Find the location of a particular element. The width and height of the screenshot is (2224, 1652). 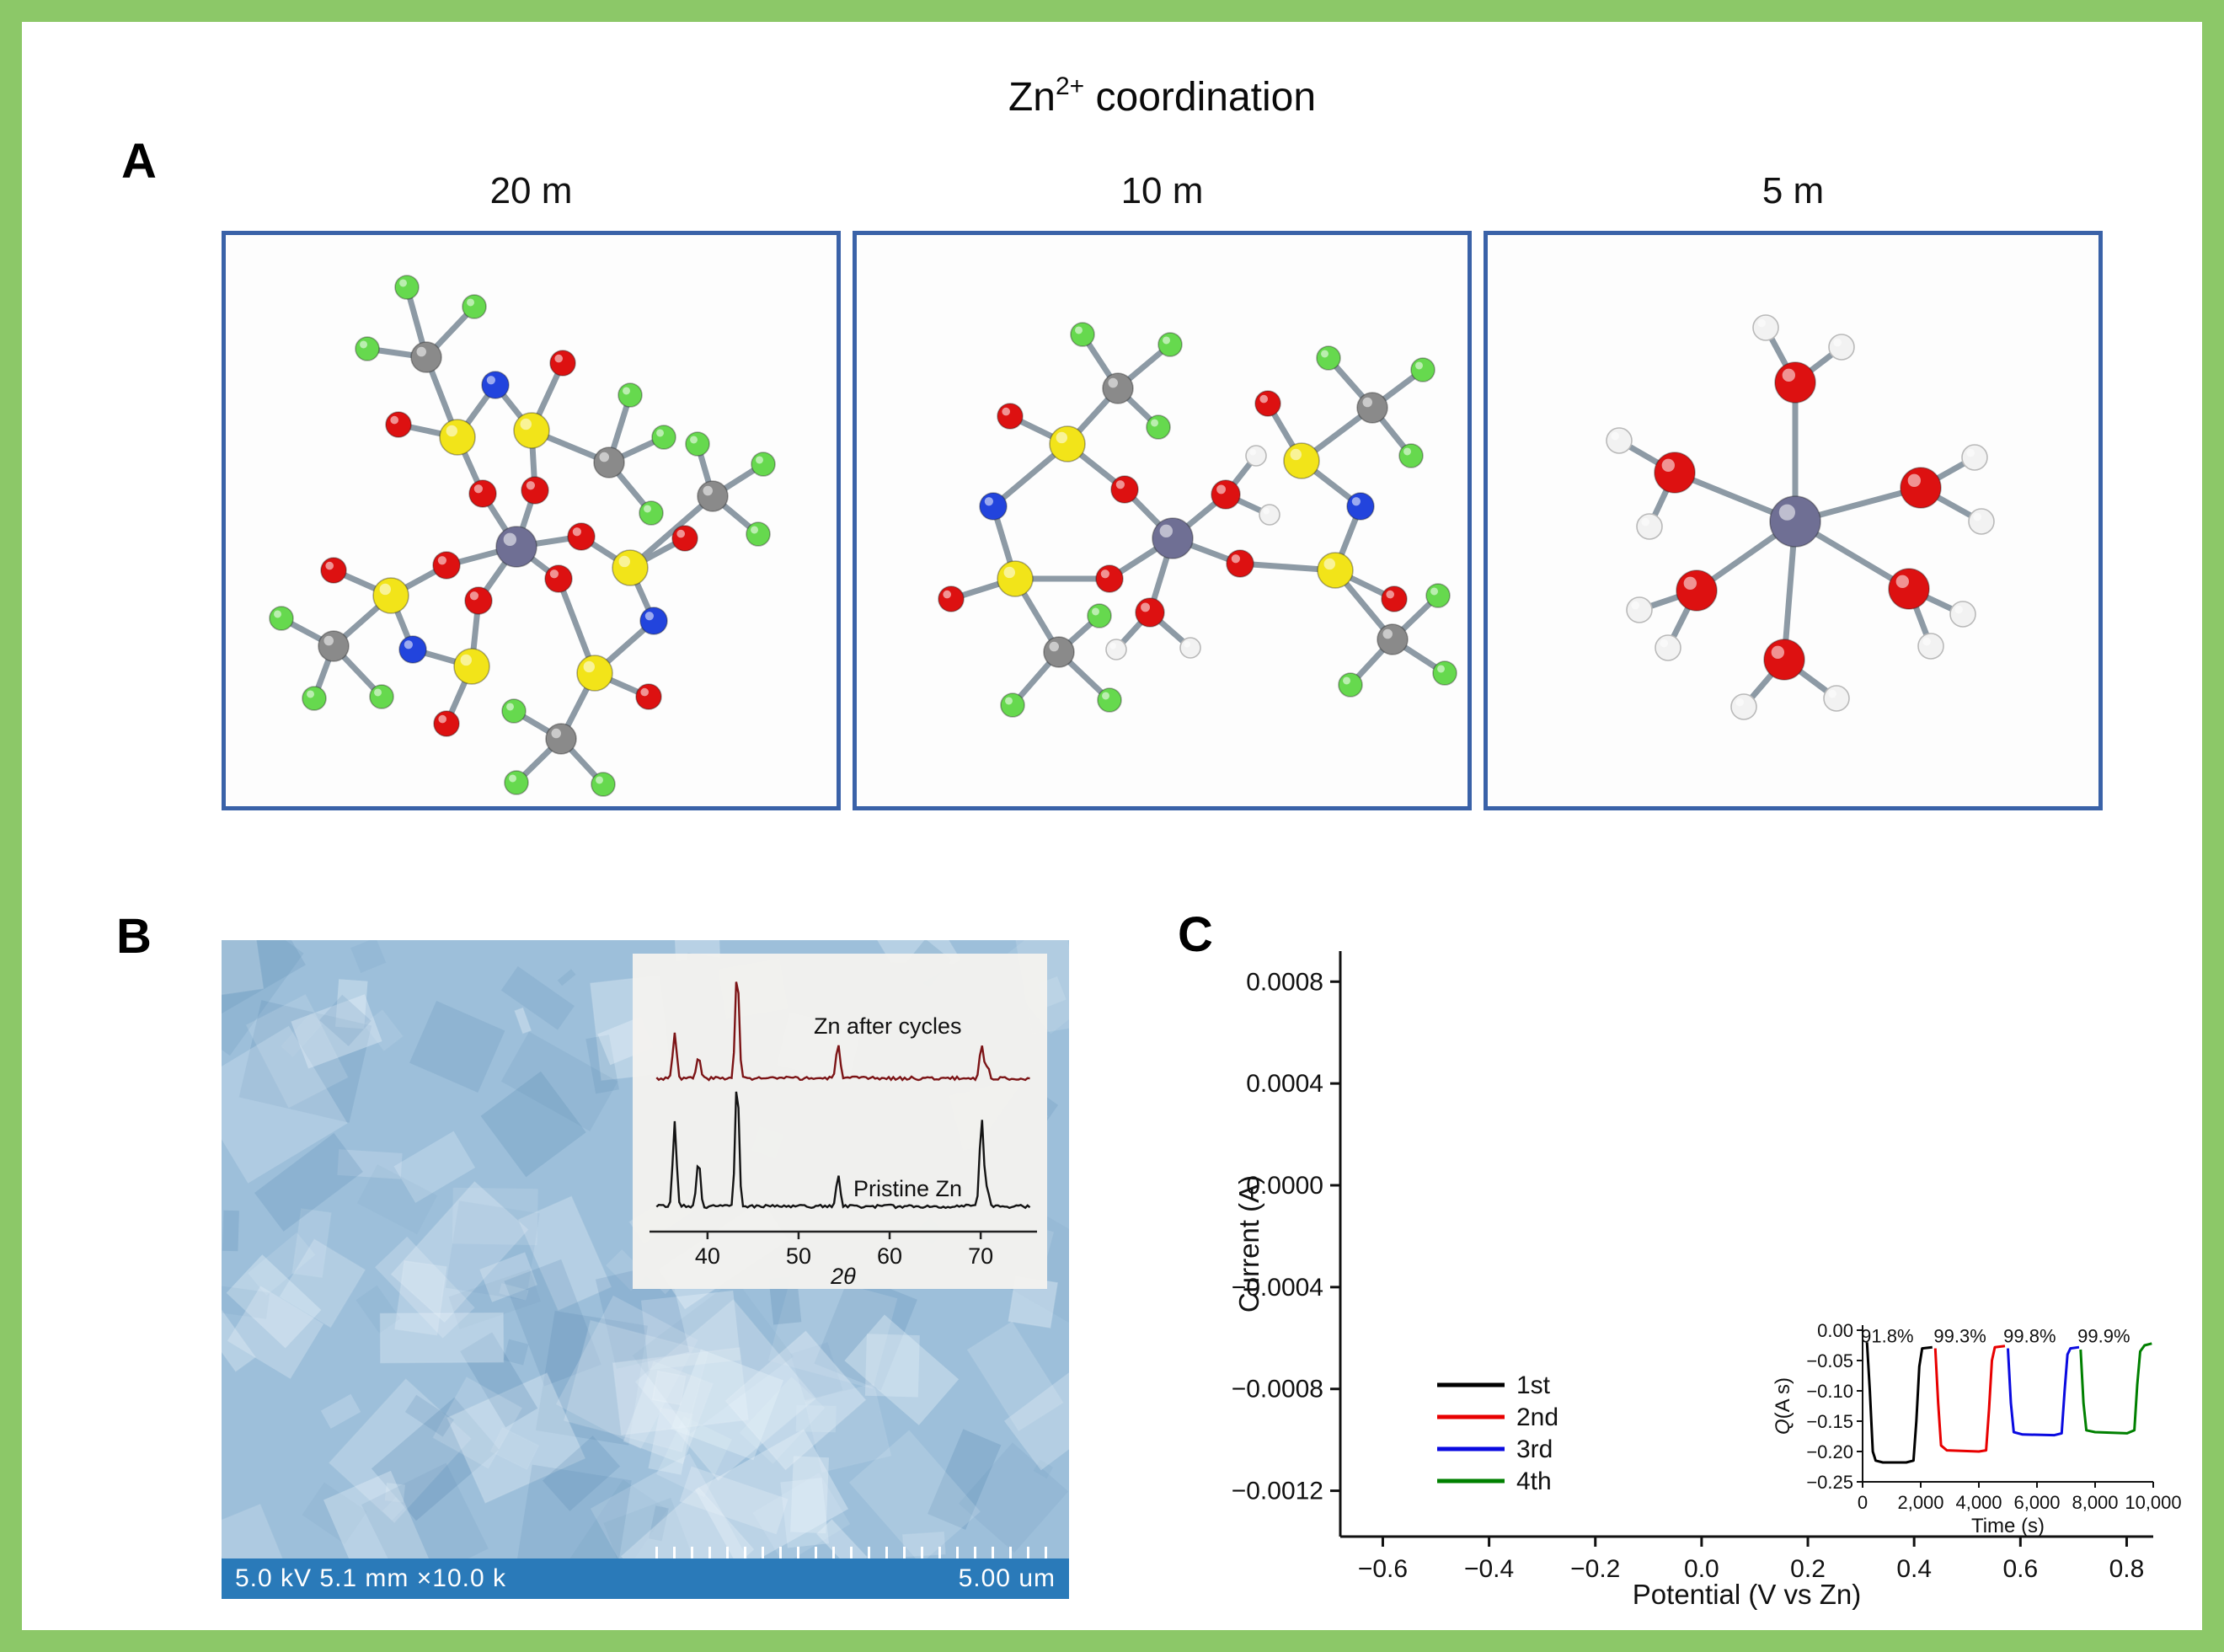

svg-text: −0.25 is located at coordinates (1829, 1482).